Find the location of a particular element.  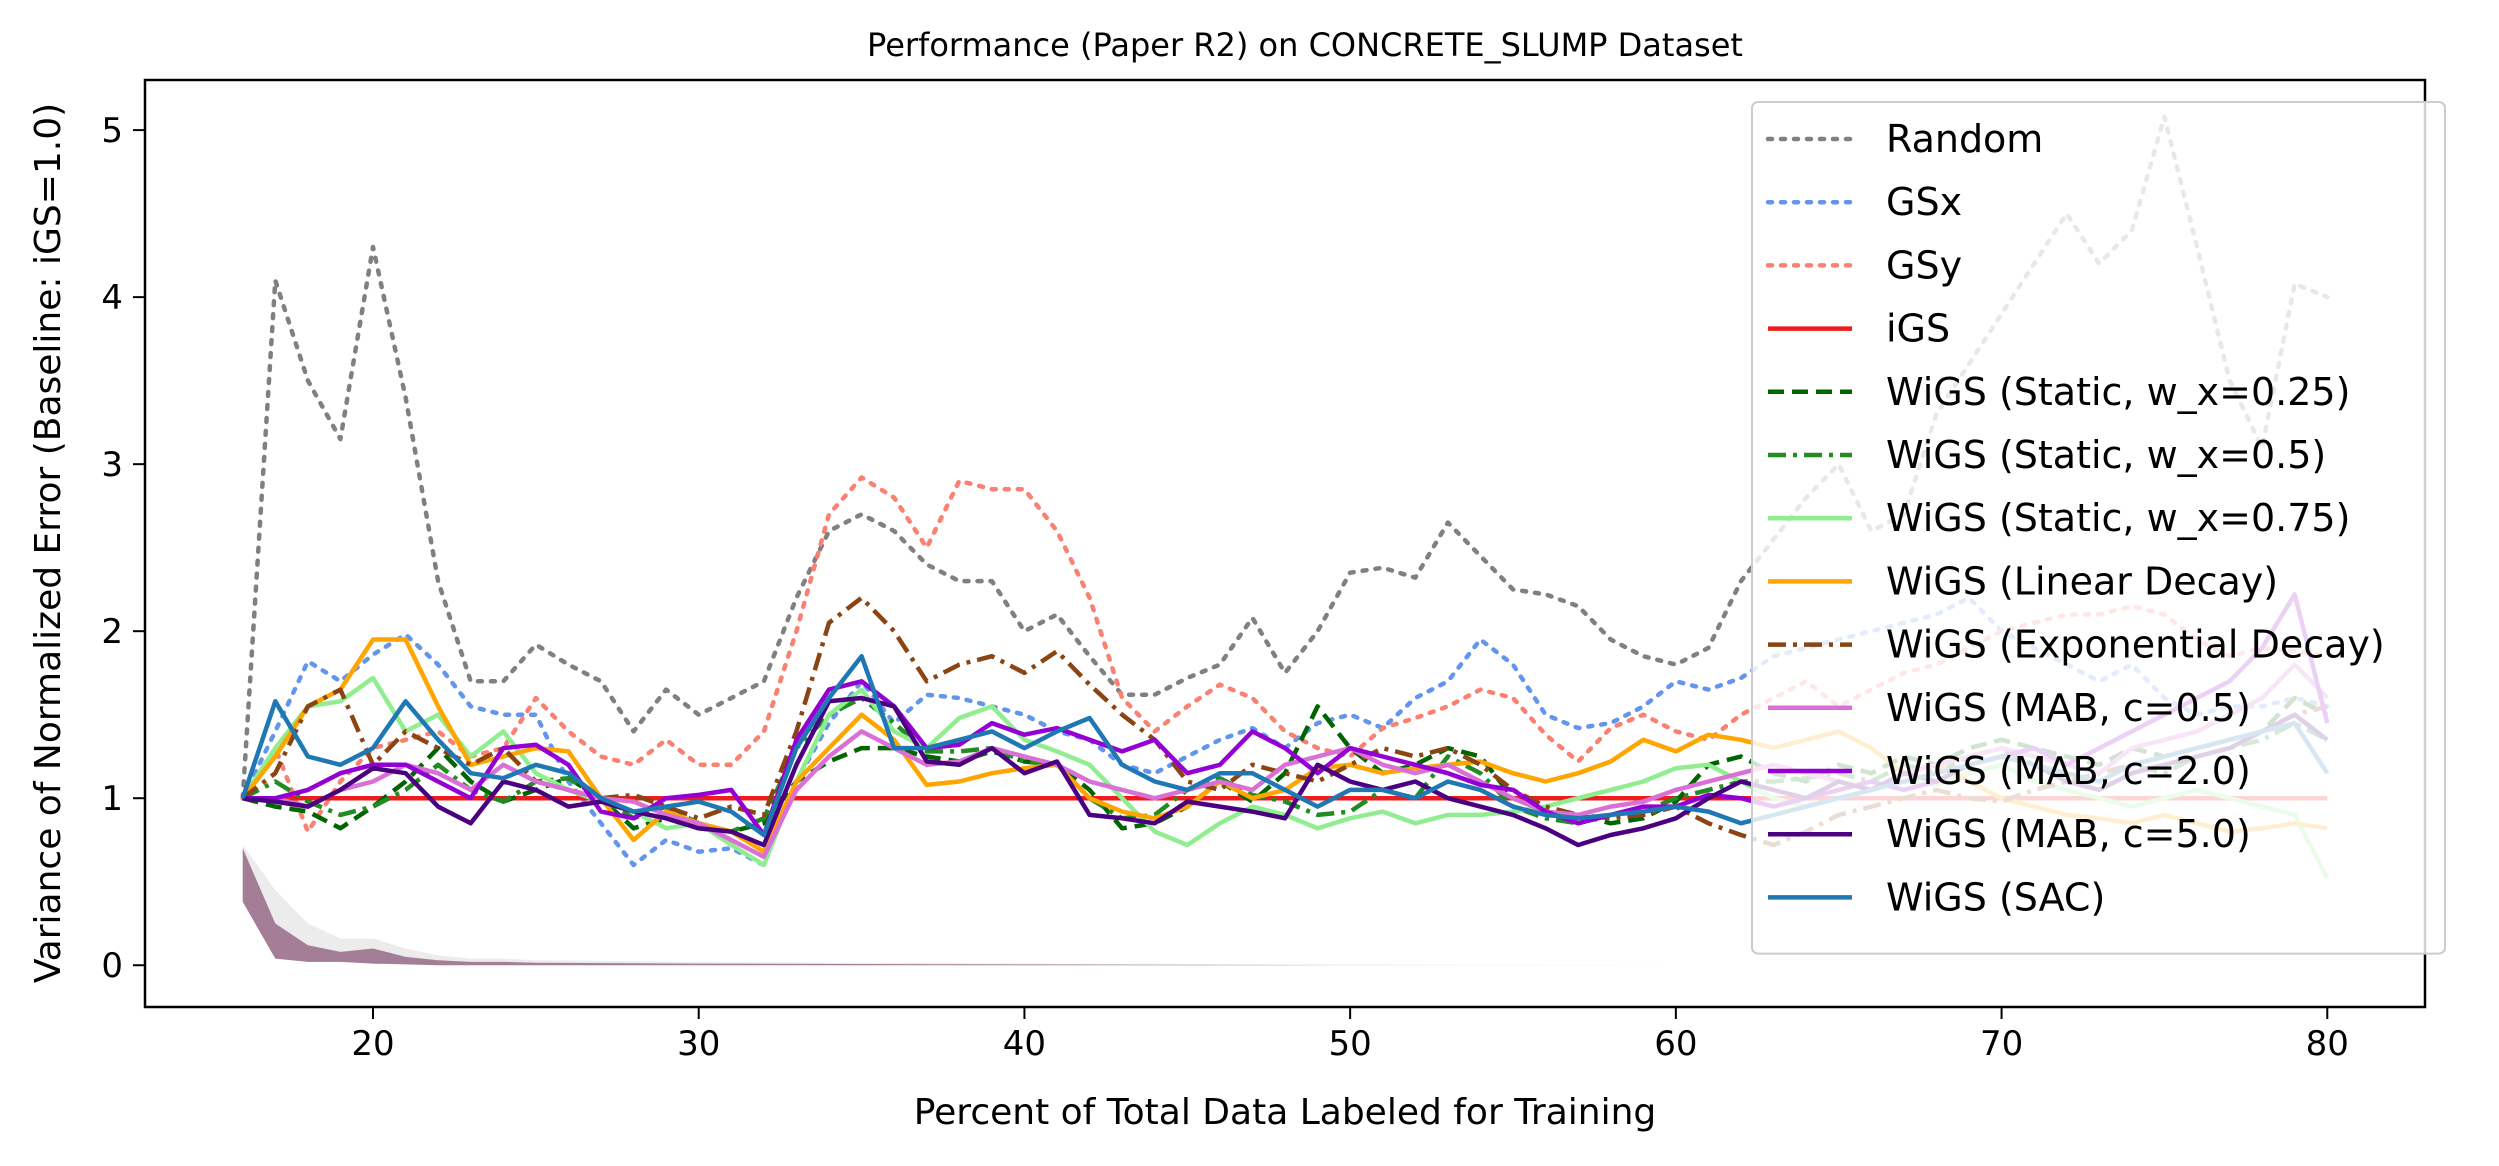

x-axis-ticks: 20 30 40 50 60 70 80 is located at coordinates (1350, 1035).